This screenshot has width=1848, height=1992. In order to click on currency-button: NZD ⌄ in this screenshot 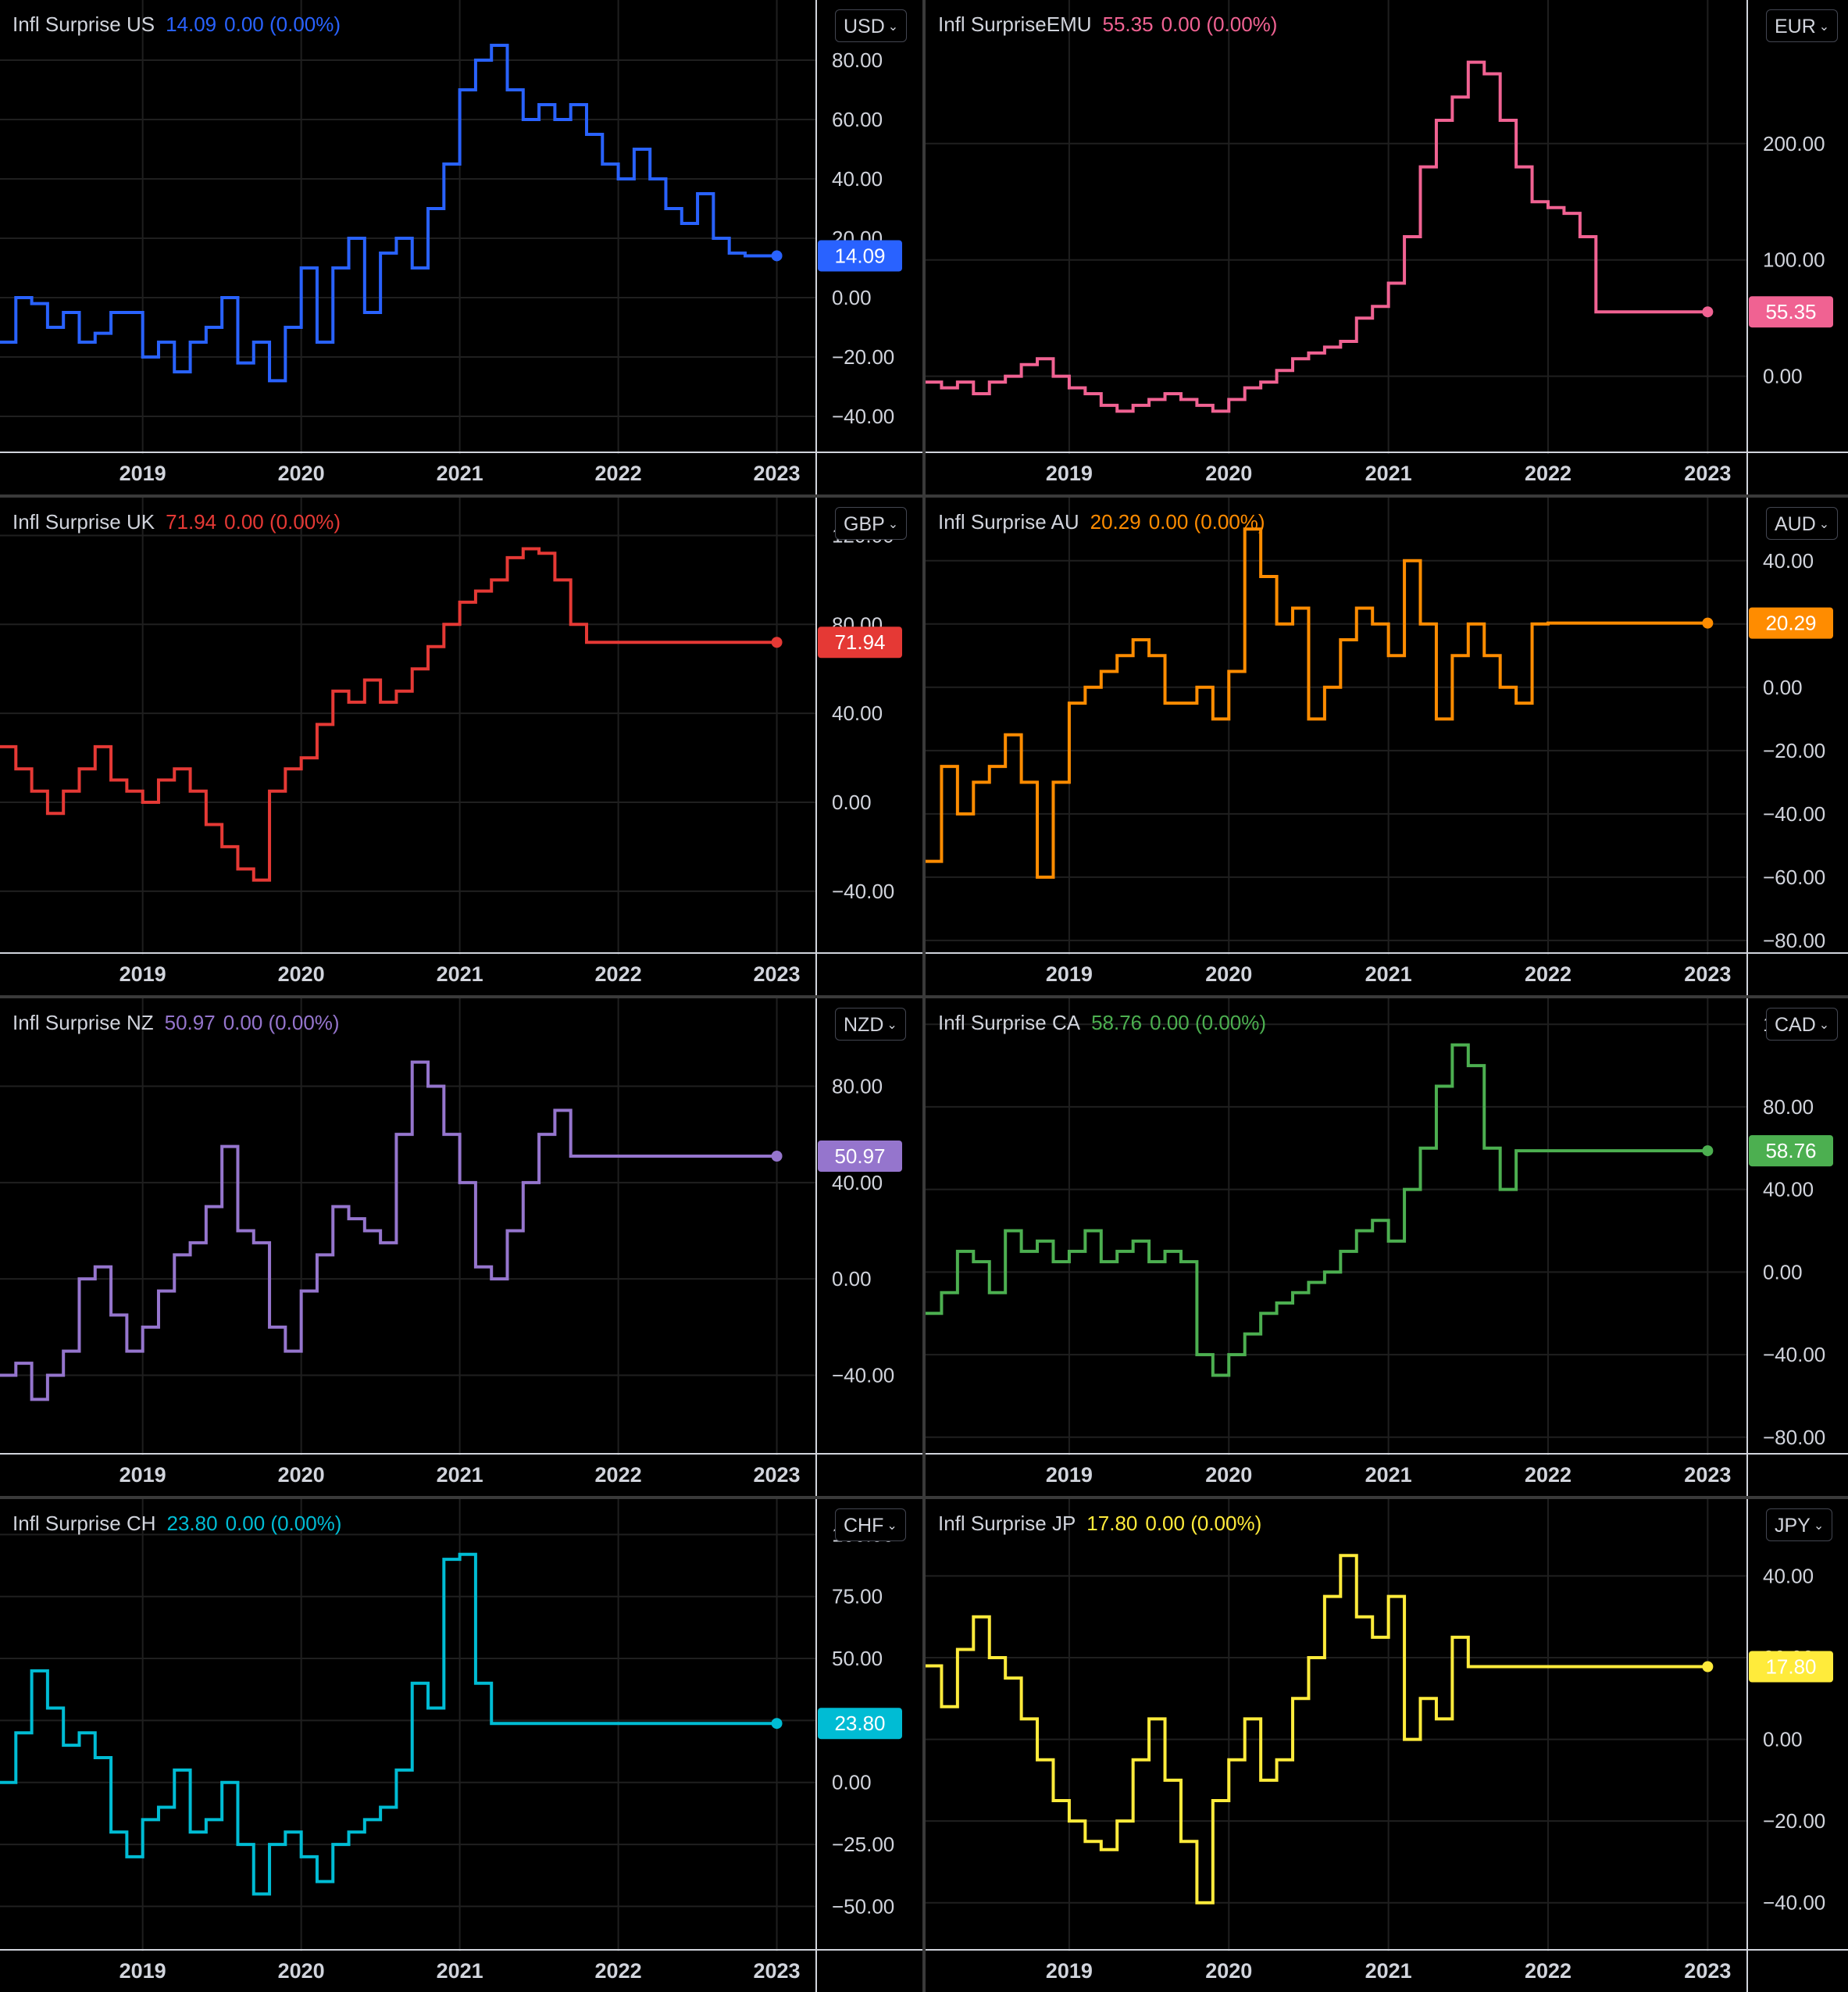, I will do `click(870, 1024)`.